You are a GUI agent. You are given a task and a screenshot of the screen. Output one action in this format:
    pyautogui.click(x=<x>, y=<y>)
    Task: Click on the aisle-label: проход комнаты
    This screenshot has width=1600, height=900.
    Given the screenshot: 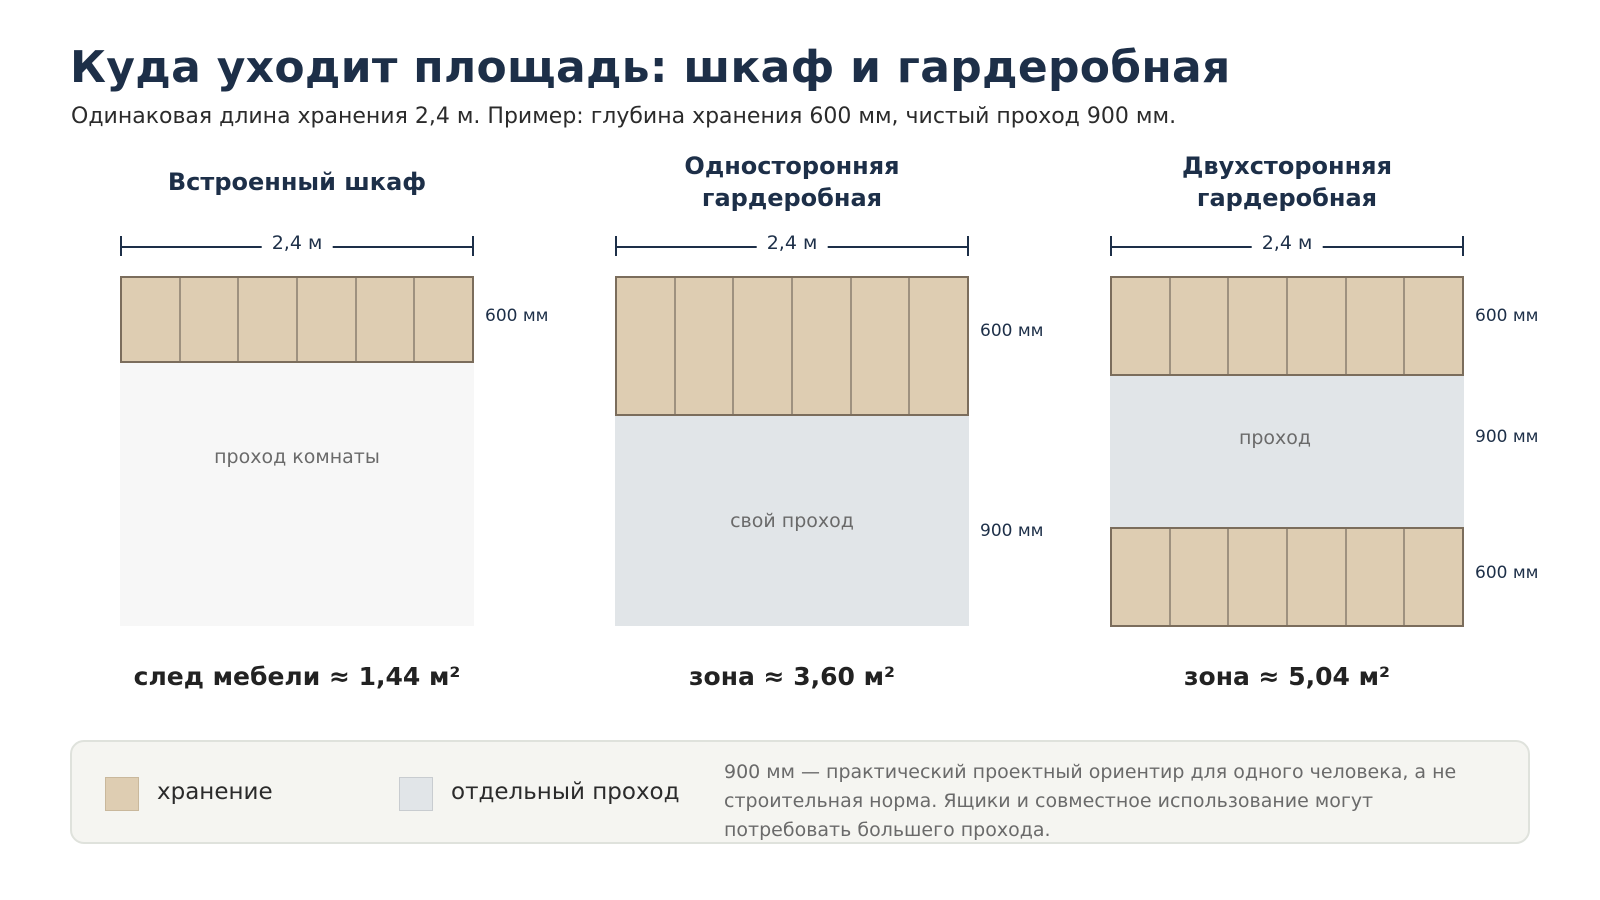 What is the action you would take?
    pyautogui.click(x=297, y=456)
    